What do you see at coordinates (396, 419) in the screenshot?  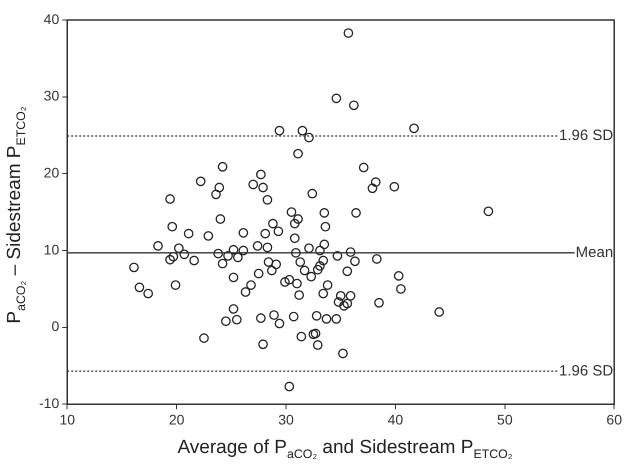 I see `x-tick-label: 40` at bounding box center [396, 419].